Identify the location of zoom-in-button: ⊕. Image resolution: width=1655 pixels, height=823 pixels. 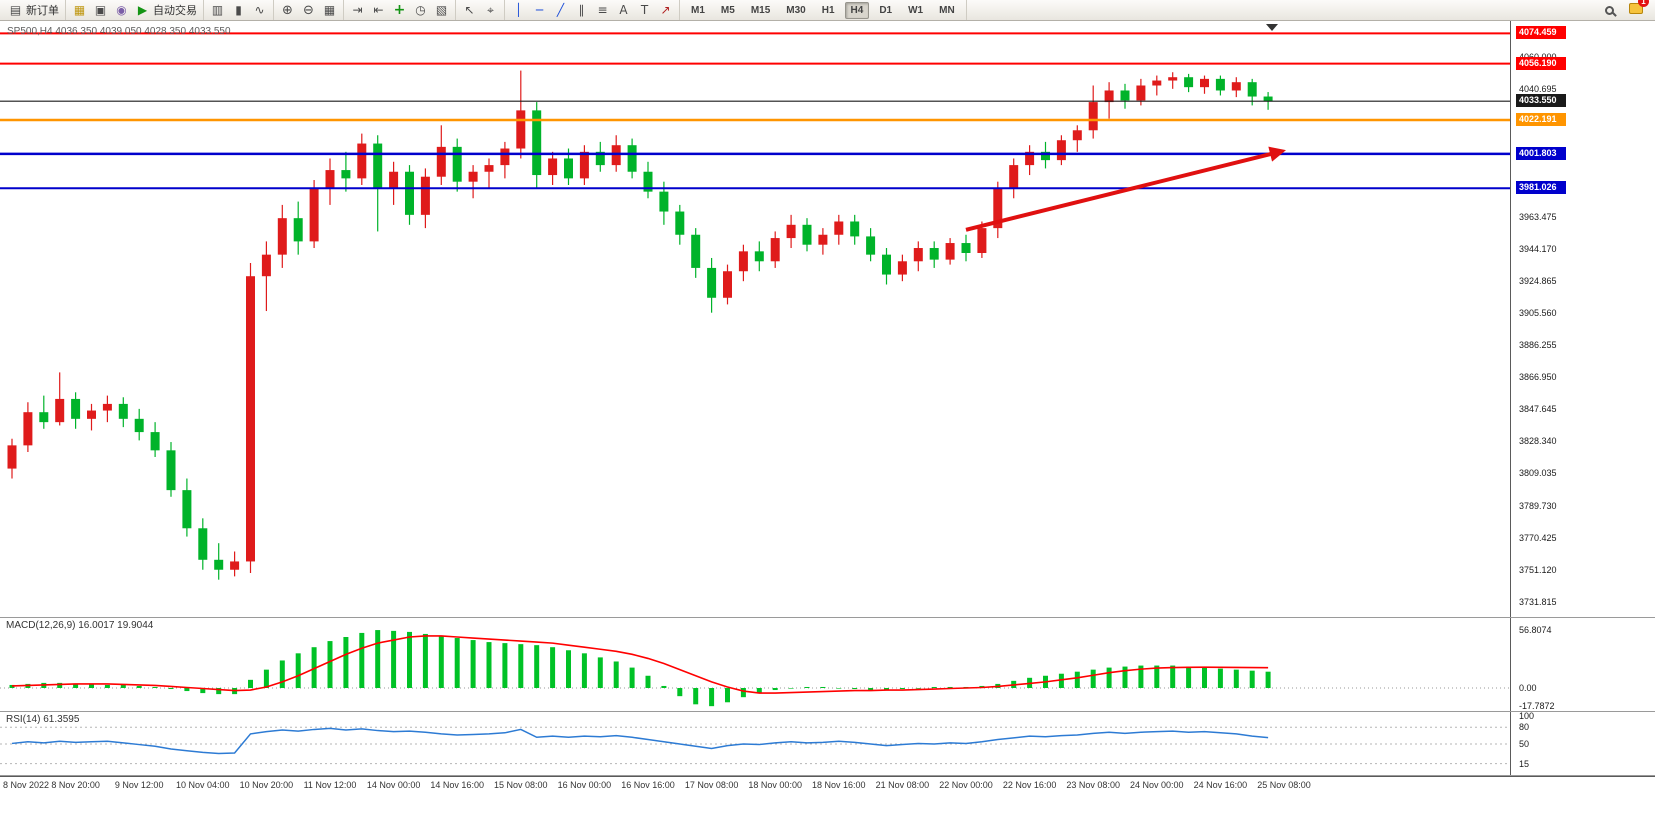
(287, 10).